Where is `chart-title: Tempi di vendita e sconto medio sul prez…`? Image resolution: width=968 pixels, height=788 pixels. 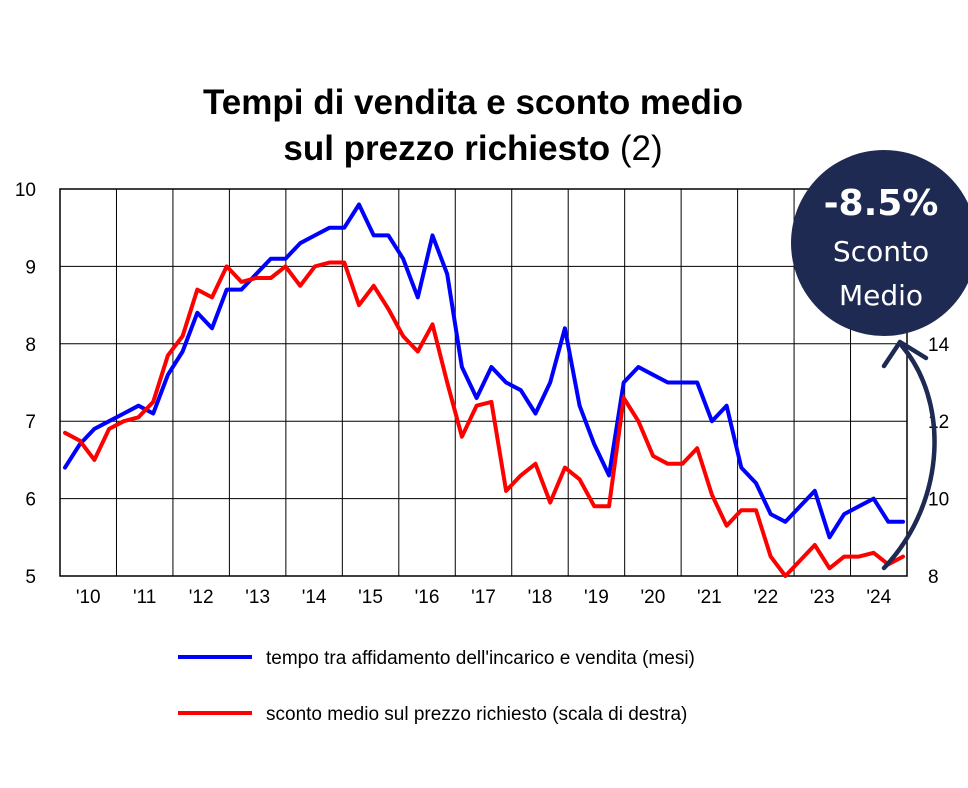
chart-title: Tempi di vendita e sconto medio sul prez… is located at coordinates (473, 126).